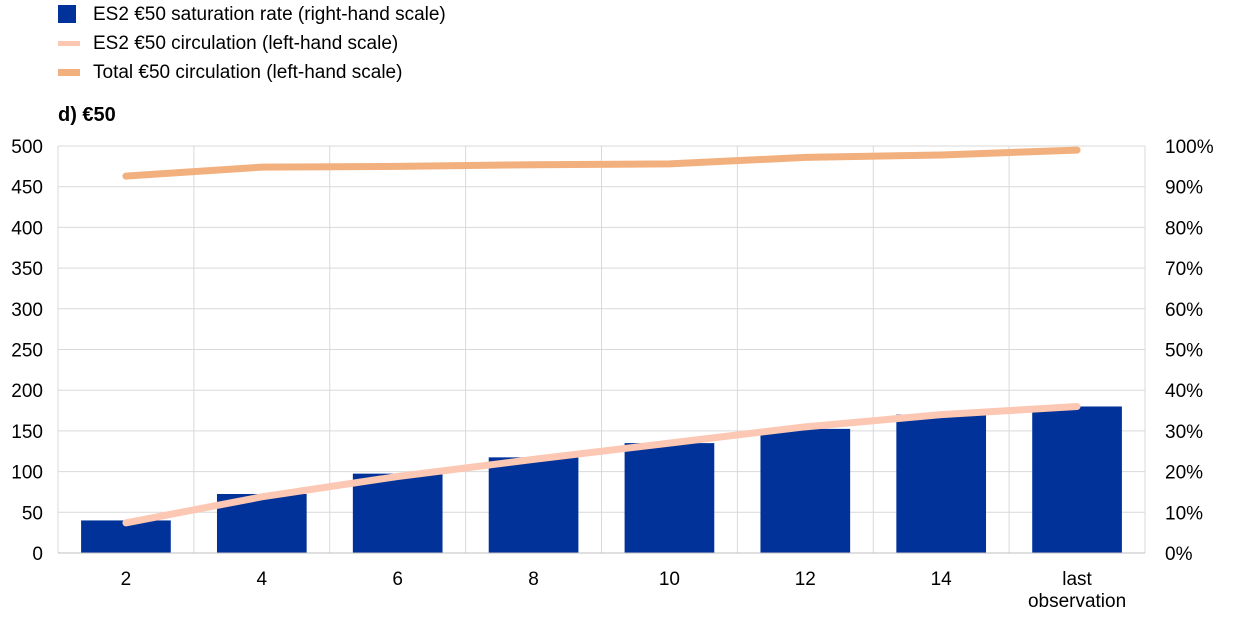 This screenshot has width=1240, height=622. I want to click on legend-swatch-saturation-rate, so click(67, 14).